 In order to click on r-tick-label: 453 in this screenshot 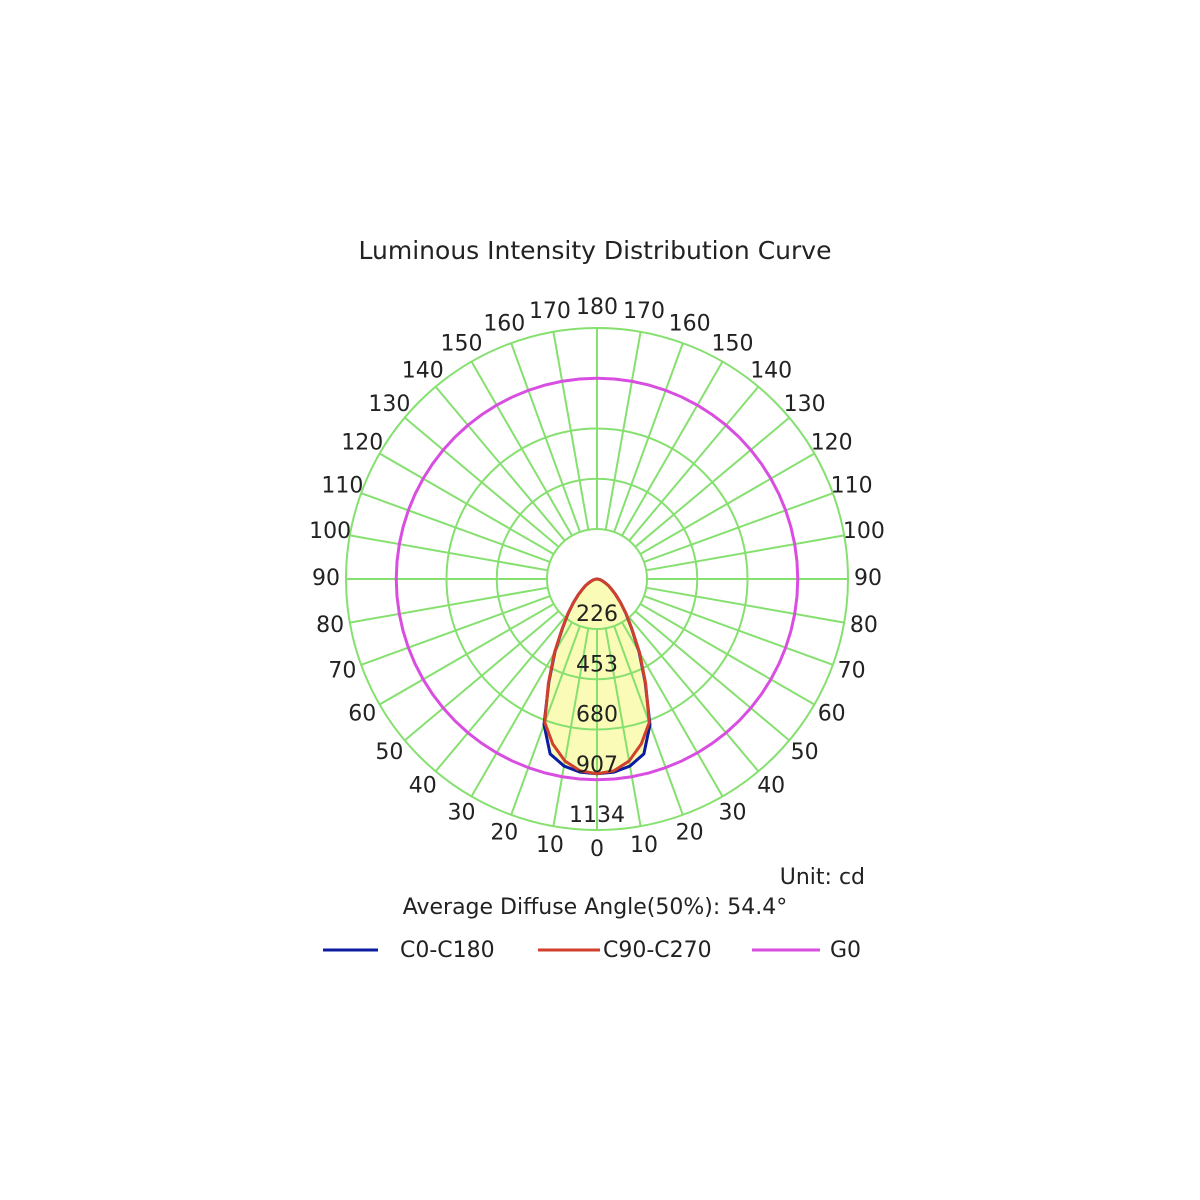, I will do `click(597, 664)`.